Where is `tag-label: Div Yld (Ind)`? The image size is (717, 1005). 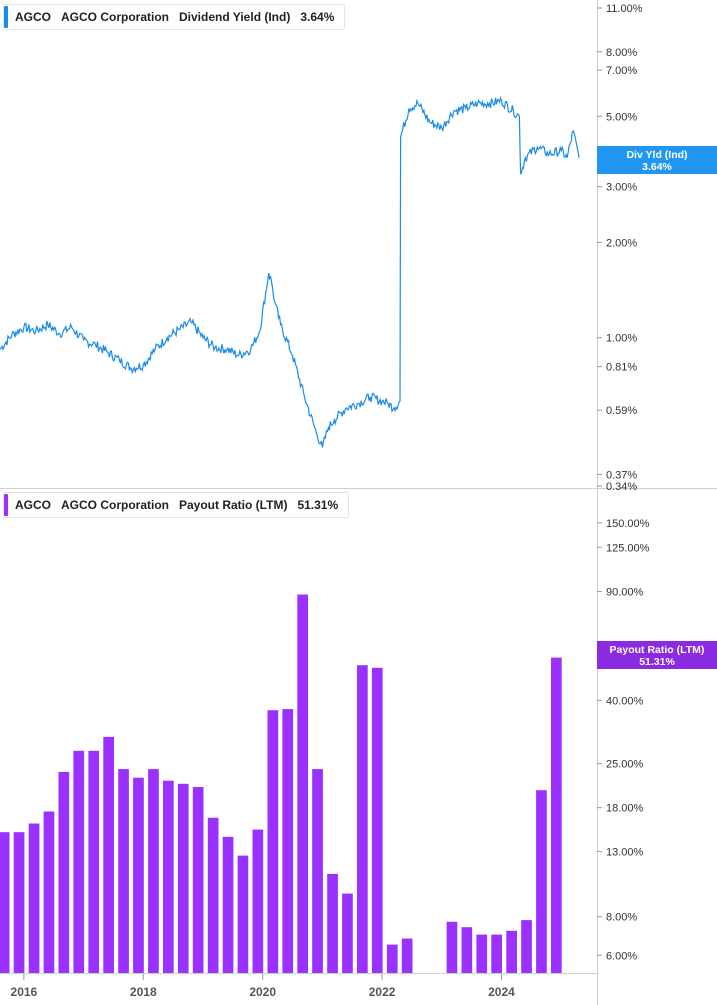
tag-label: Div Yld (Ind) is located at coordinates (657, 155).